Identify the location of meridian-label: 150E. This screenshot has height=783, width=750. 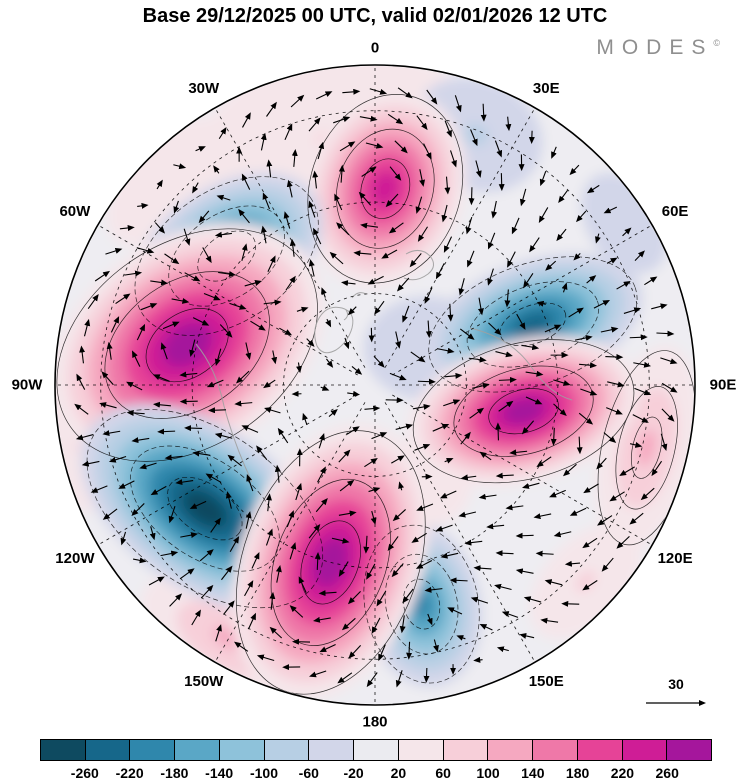
(546, 681).